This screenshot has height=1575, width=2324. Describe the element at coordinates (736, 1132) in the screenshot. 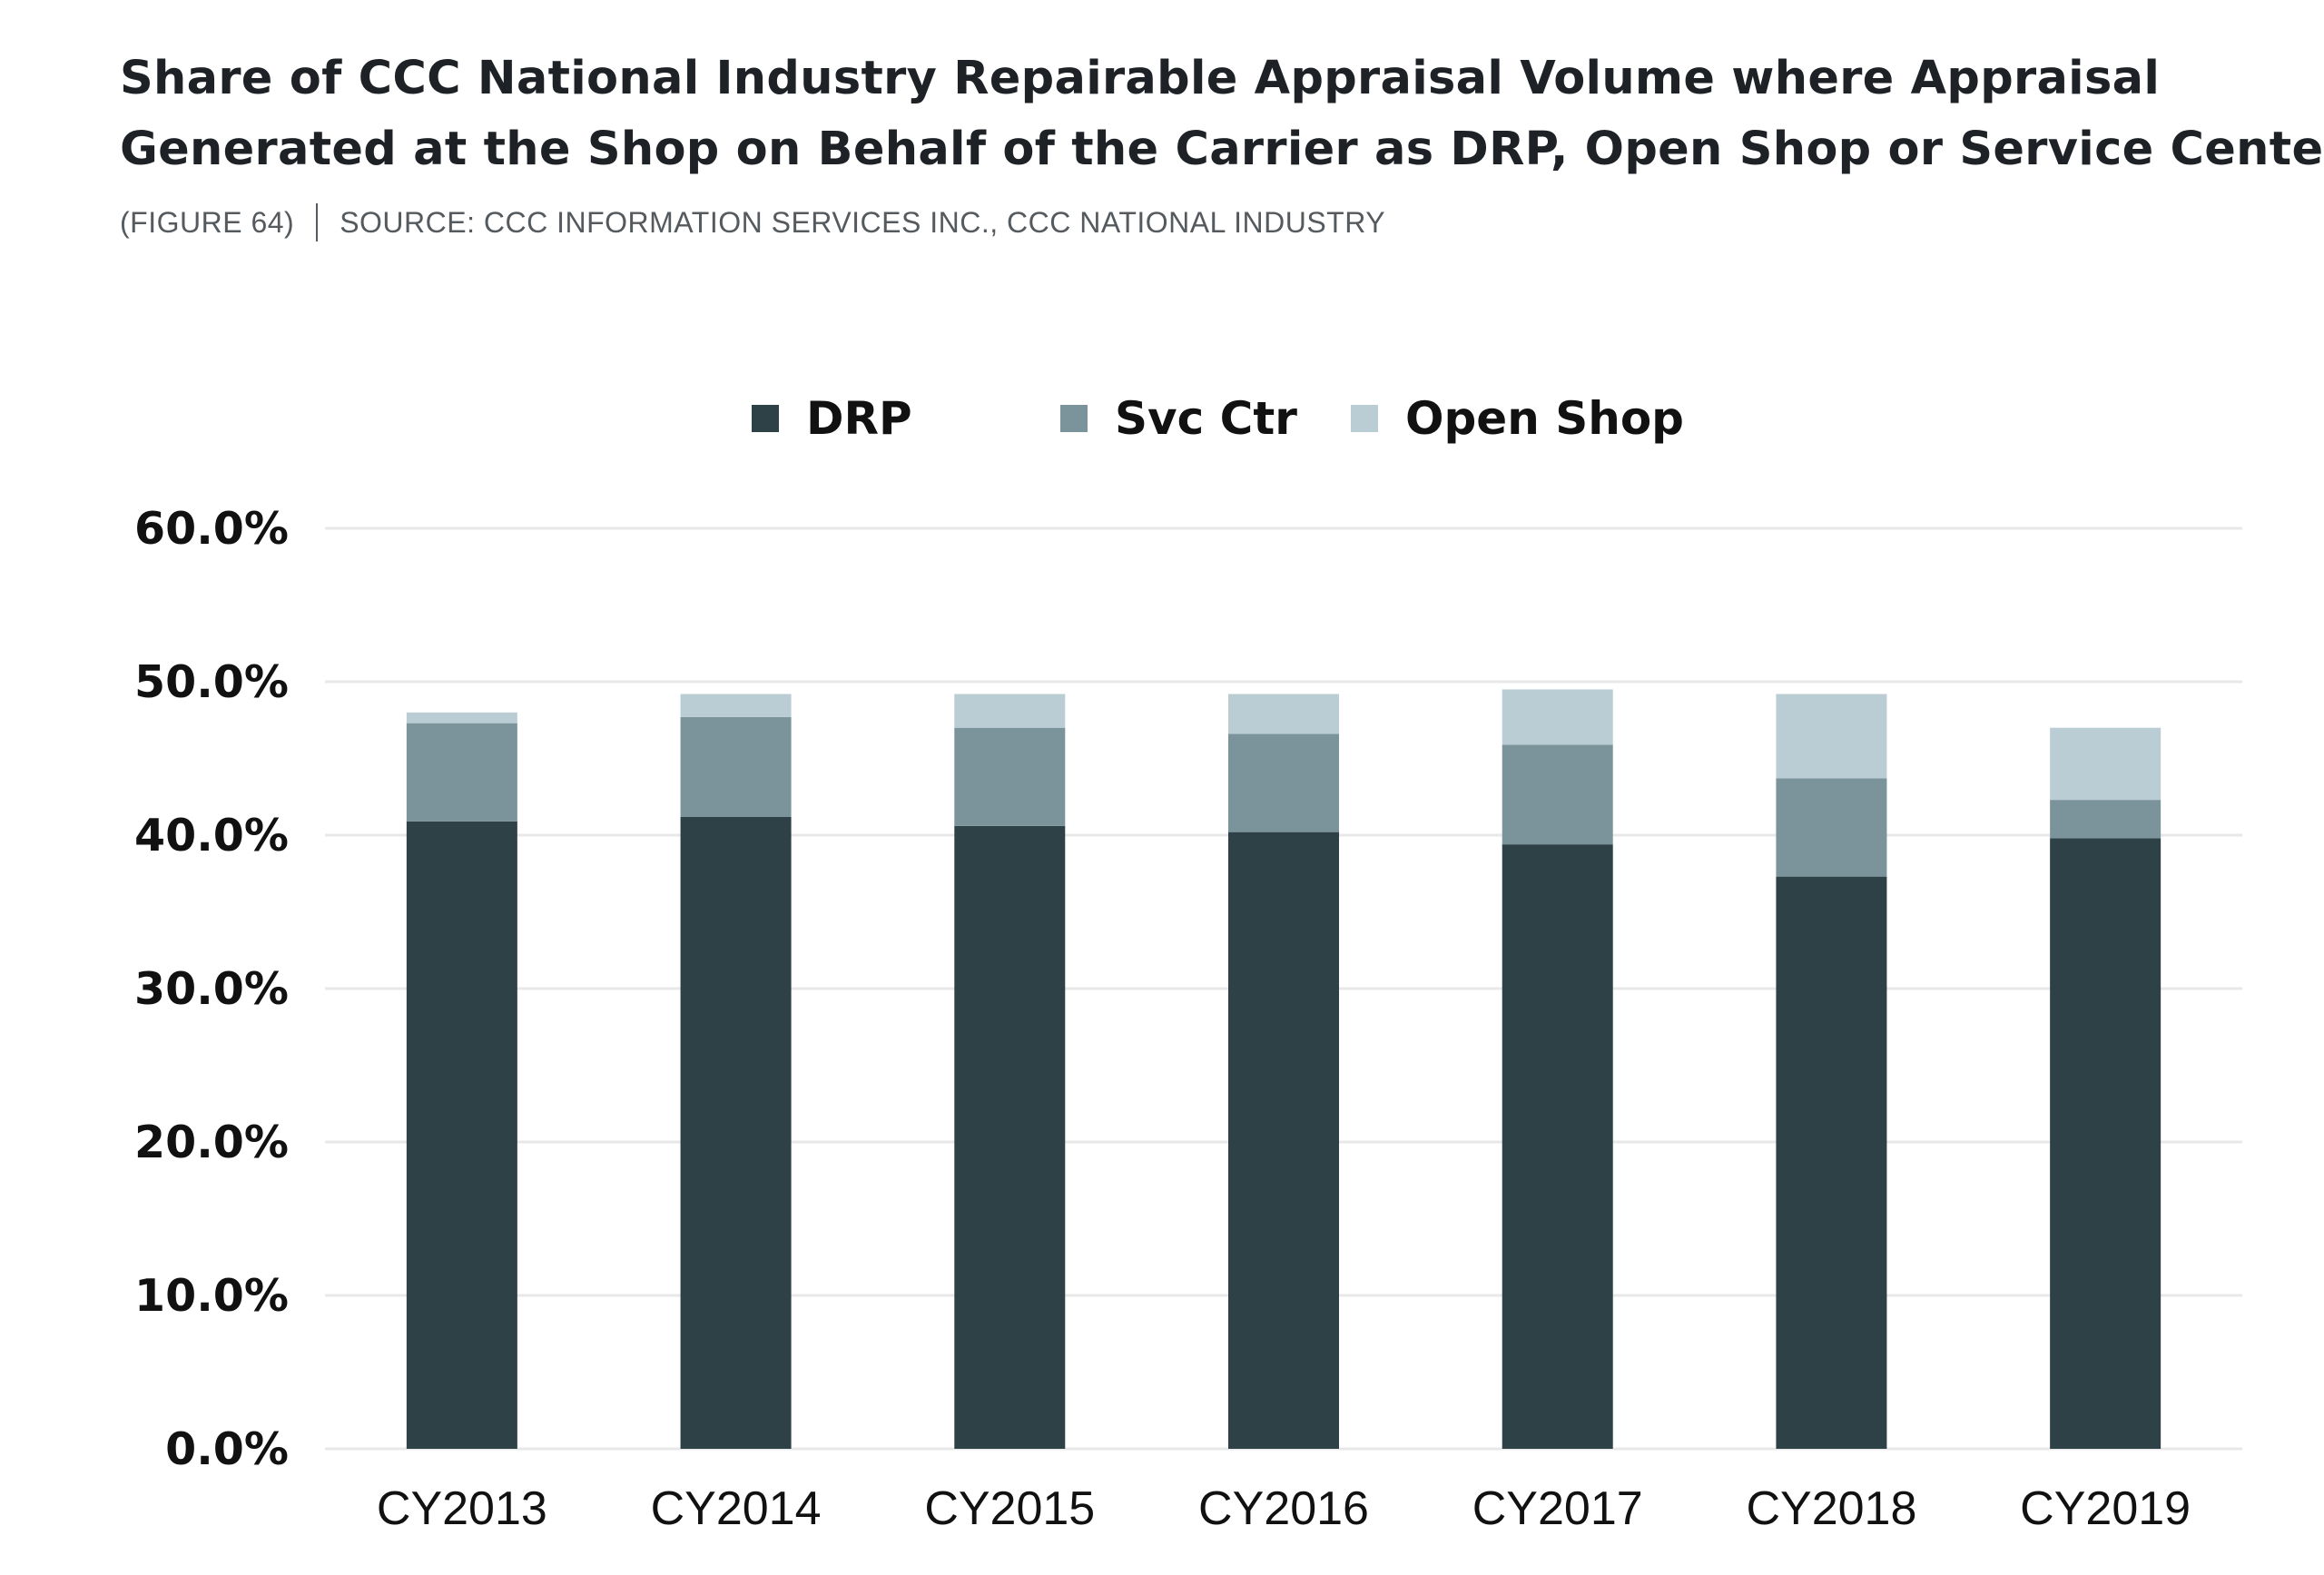

I see `bar-drp-cy2014` at that location.